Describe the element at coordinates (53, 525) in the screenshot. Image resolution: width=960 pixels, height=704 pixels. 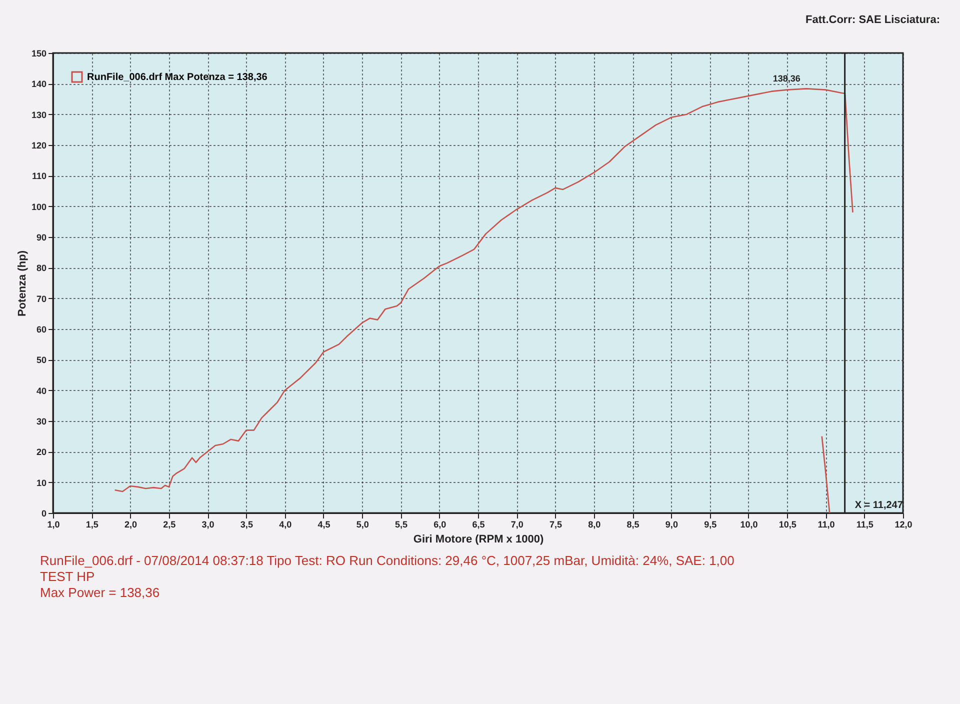
I see `x-tick-label: 1,0` at that location.